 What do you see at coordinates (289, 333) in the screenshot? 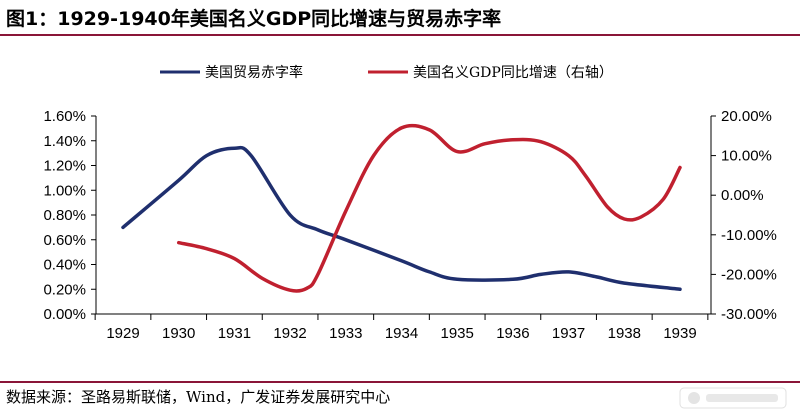
I see `x-tick-label: 1932` at bounding box center [289, 333].